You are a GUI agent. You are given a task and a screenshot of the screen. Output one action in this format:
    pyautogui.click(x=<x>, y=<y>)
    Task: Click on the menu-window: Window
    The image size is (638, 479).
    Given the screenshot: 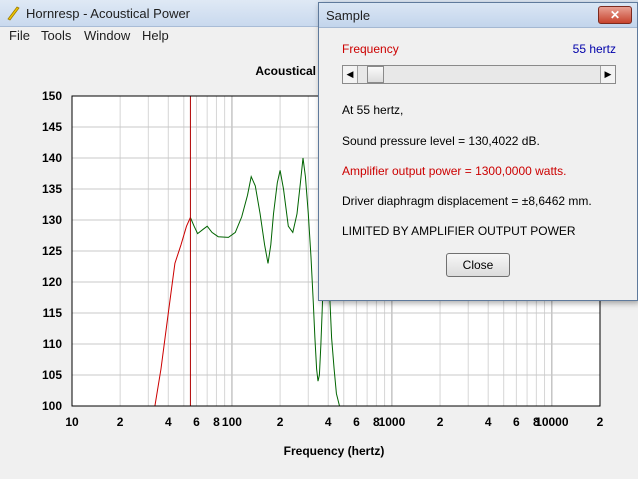 What is the action you would take?
    pyautogui.click(x=107, y=35)
    